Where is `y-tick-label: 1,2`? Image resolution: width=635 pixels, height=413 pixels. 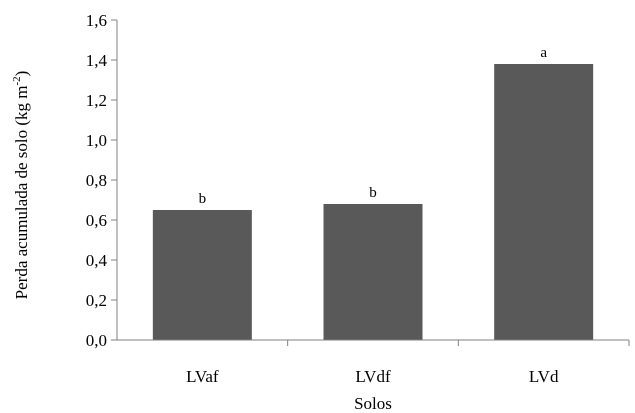
y-tick-label: 1,2 is located at coordinates (96, 100).